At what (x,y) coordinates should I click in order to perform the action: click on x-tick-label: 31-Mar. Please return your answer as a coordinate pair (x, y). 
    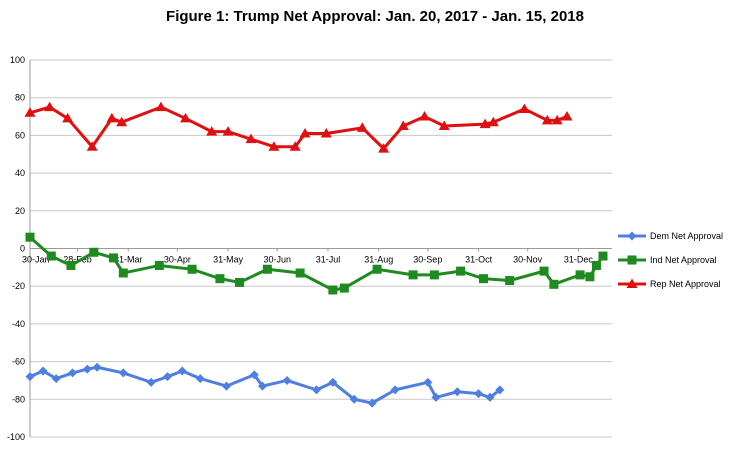
    Looking at the image, I should click on (128, 260).